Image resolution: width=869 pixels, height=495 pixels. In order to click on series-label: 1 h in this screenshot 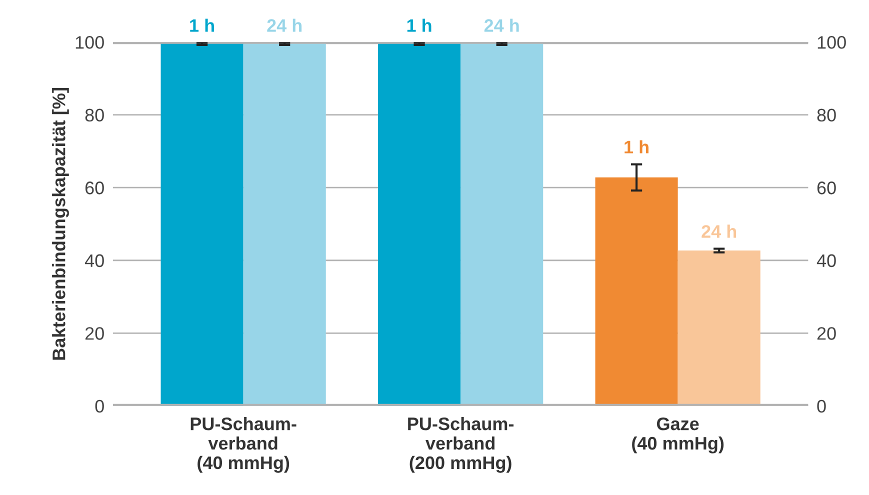, I will do `click(202, 25)`.